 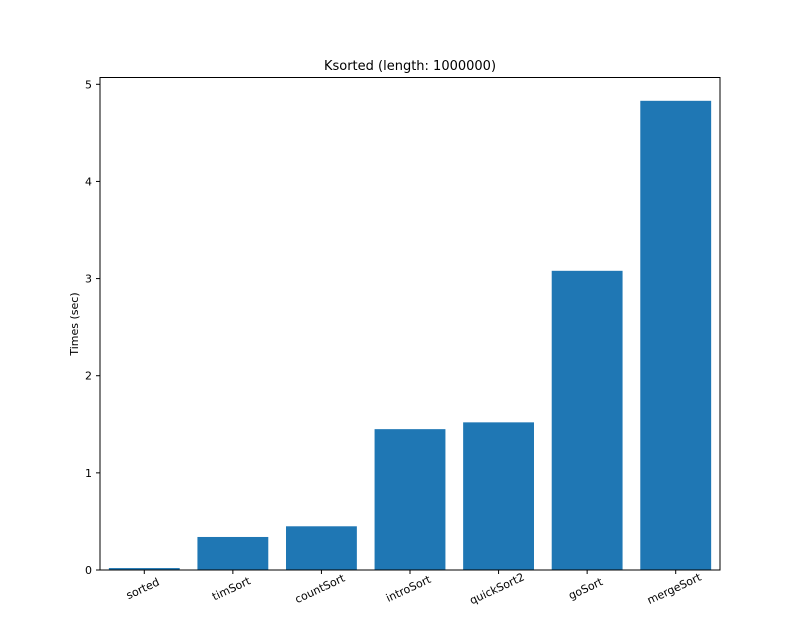 What do you see at coordinates (321, 548) in the screenshot?
I see `bar-countSort` at bounding box center [321, 548].